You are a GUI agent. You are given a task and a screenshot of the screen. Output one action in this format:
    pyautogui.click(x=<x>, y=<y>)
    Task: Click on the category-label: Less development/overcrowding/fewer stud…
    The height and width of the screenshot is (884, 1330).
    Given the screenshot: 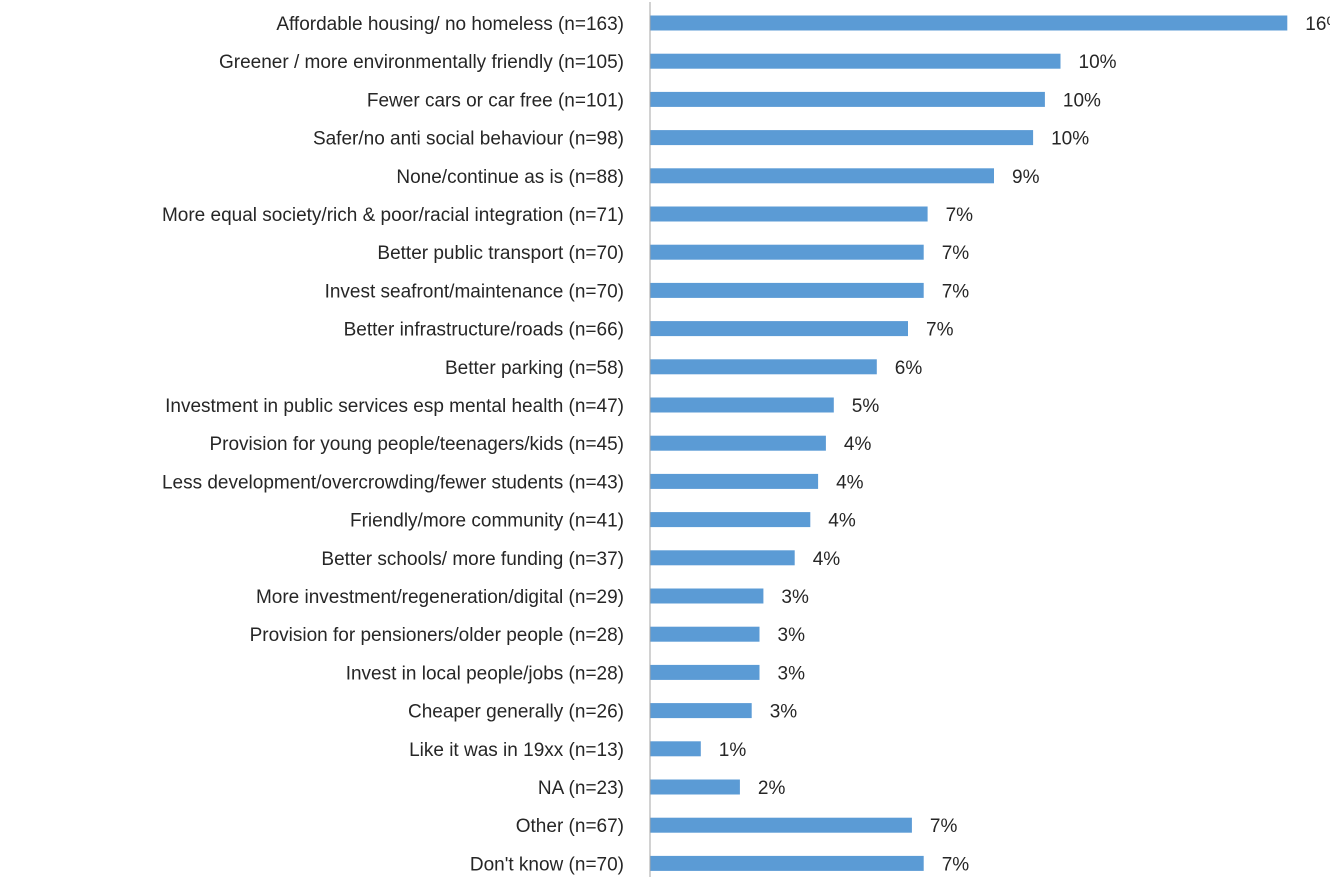 What is the action you would take?
    pyautogui.click(x=393, y=482)
    